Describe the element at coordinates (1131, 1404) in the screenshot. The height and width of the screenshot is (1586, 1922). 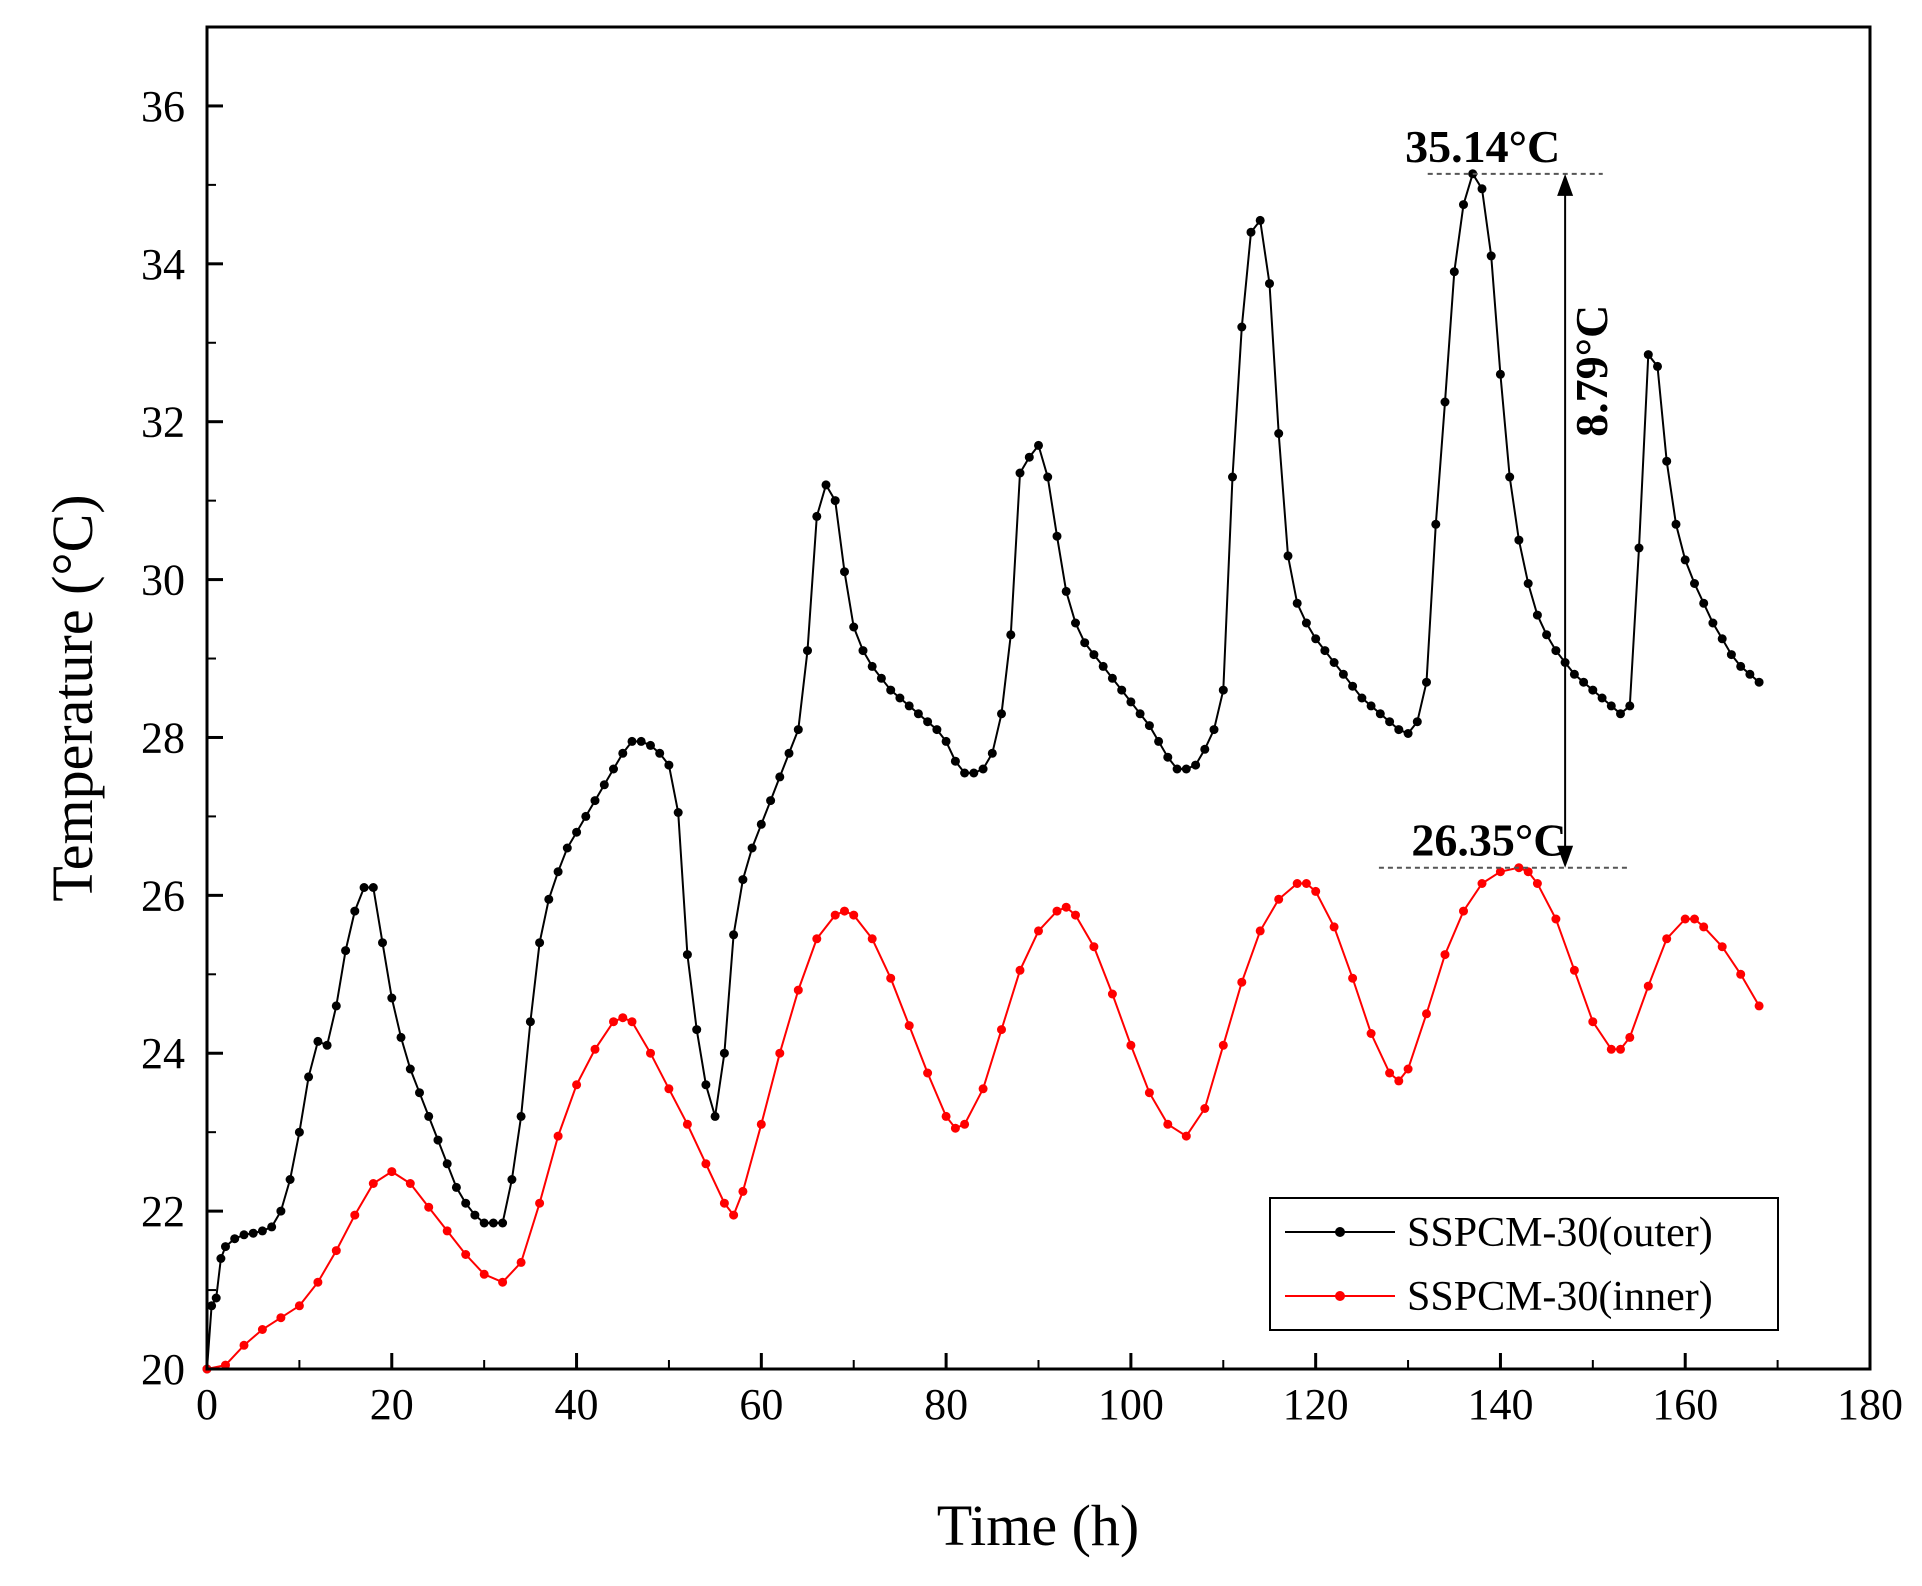
I see `x-tick-label: 100` at that location.